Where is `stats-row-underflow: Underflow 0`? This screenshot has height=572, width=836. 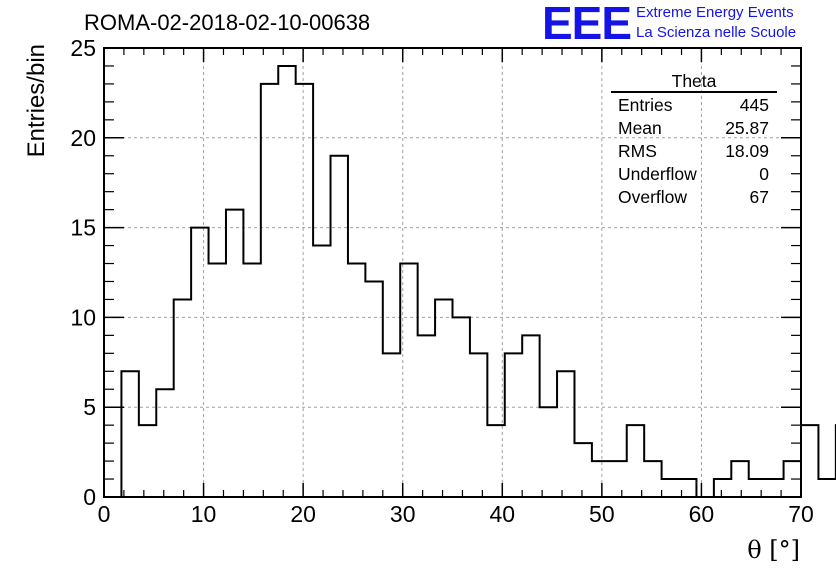 stats-row-underflow: Underflow 0 is located at coordinates (694, 174).